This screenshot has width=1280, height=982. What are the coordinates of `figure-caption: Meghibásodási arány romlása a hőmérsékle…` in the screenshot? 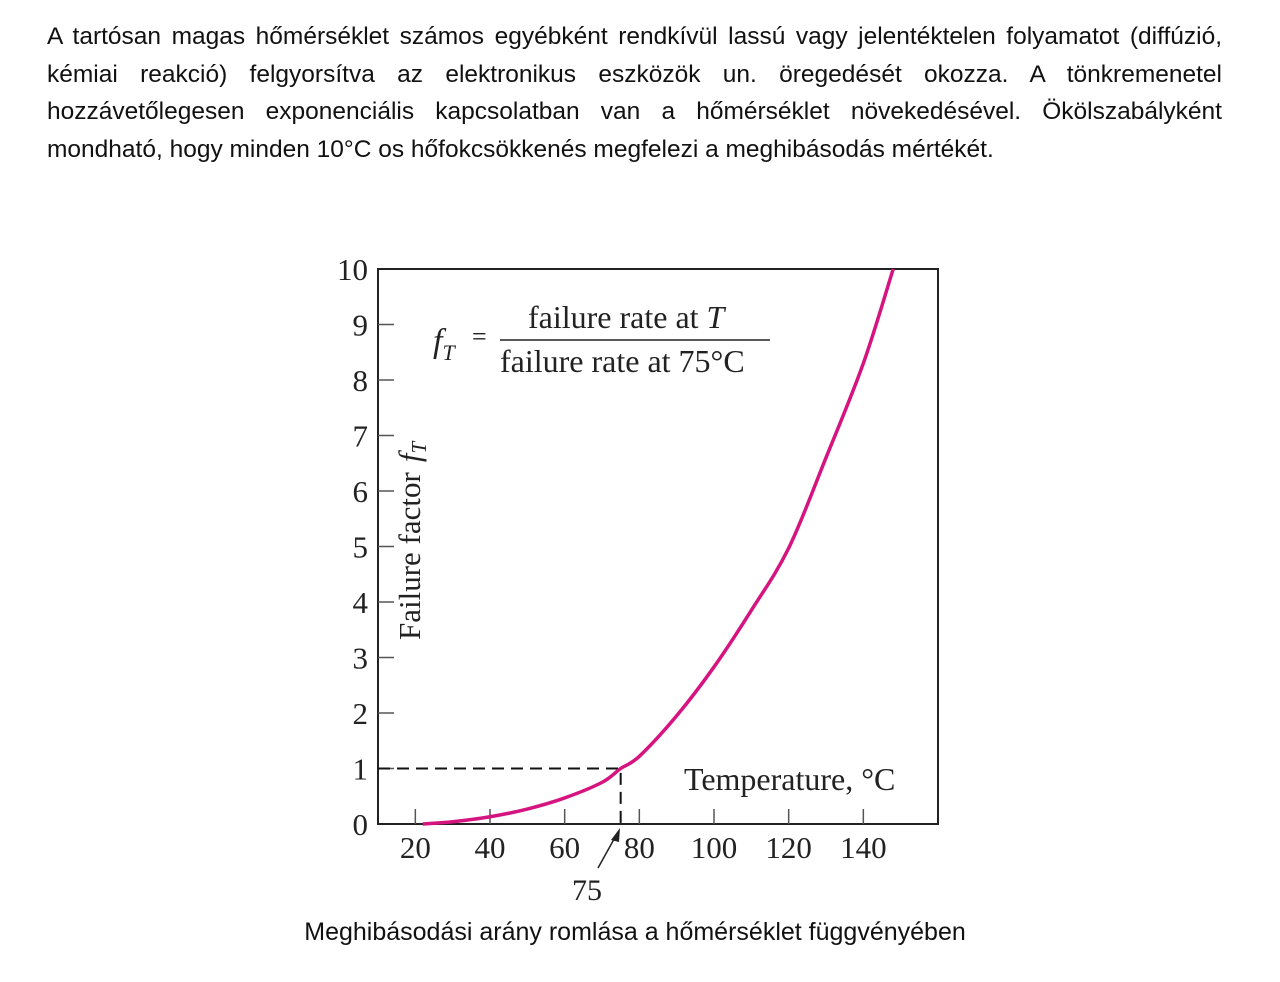 It's located at (635, 932).